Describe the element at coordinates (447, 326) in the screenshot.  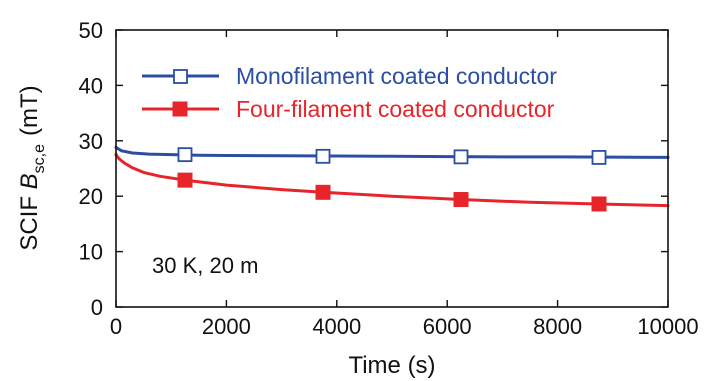
I see `x-tick-label: 6000` at that location.